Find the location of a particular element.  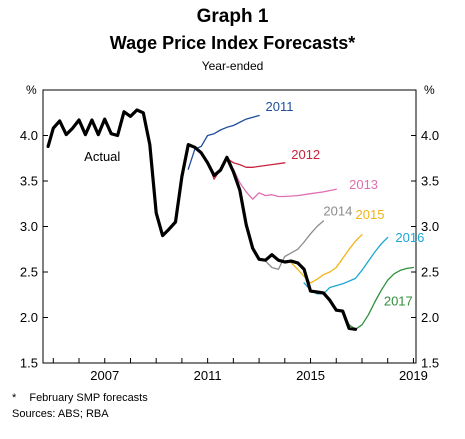

y-tick-label-left: 4.0 is located at coordinates (29, 135).